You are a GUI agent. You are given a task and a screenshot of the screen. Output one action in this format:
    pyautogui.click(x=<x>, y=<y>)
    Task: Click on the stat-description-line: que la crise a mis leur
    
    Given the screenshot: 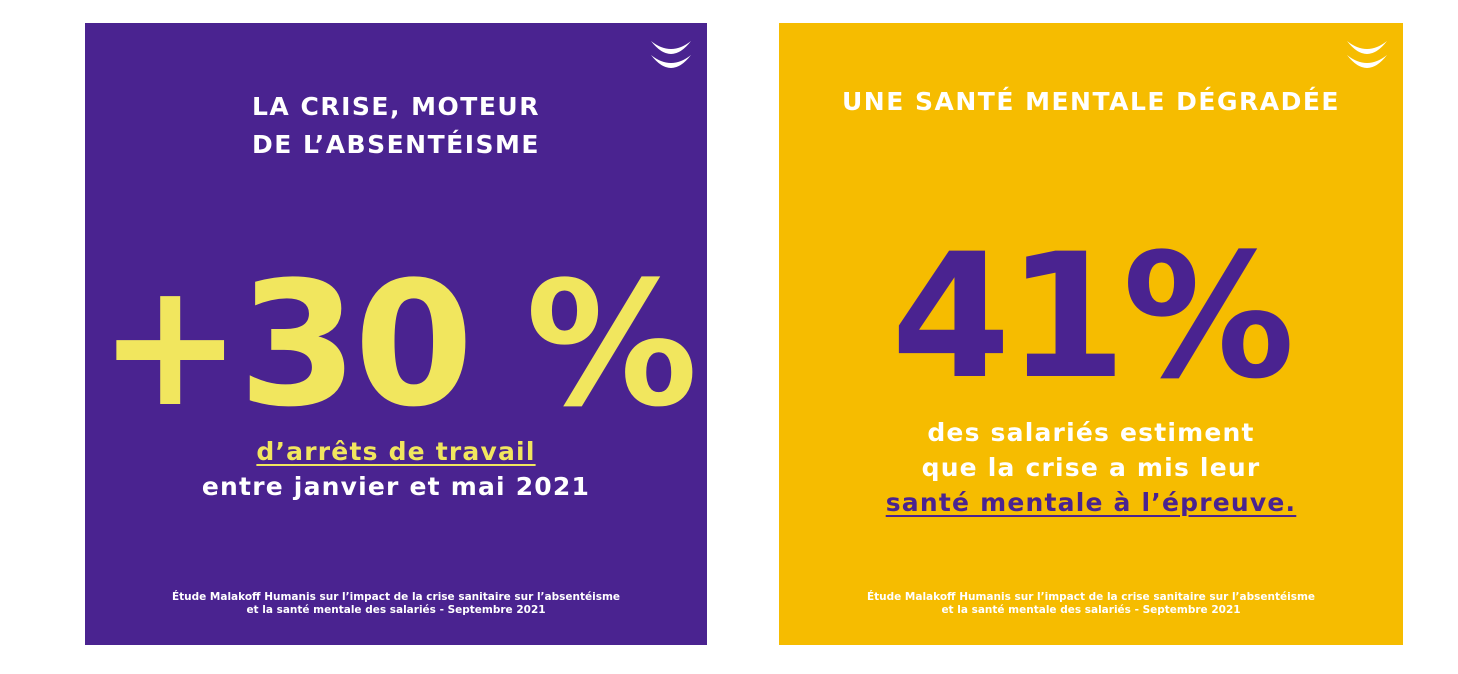 What is the action you would take?
    pyautogui.click(x=1091, y=467)
    